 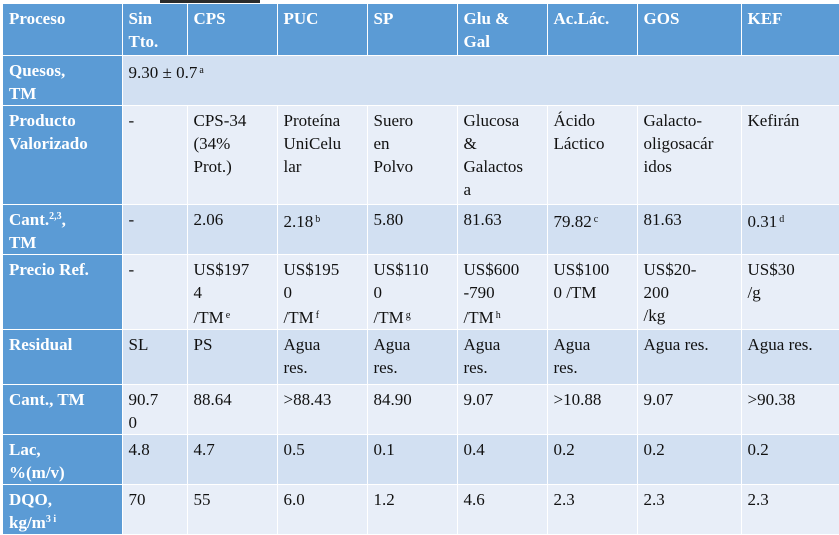 I want to click on table-cell: Galacto- oligosacár idos, so click(x=689, y=155).